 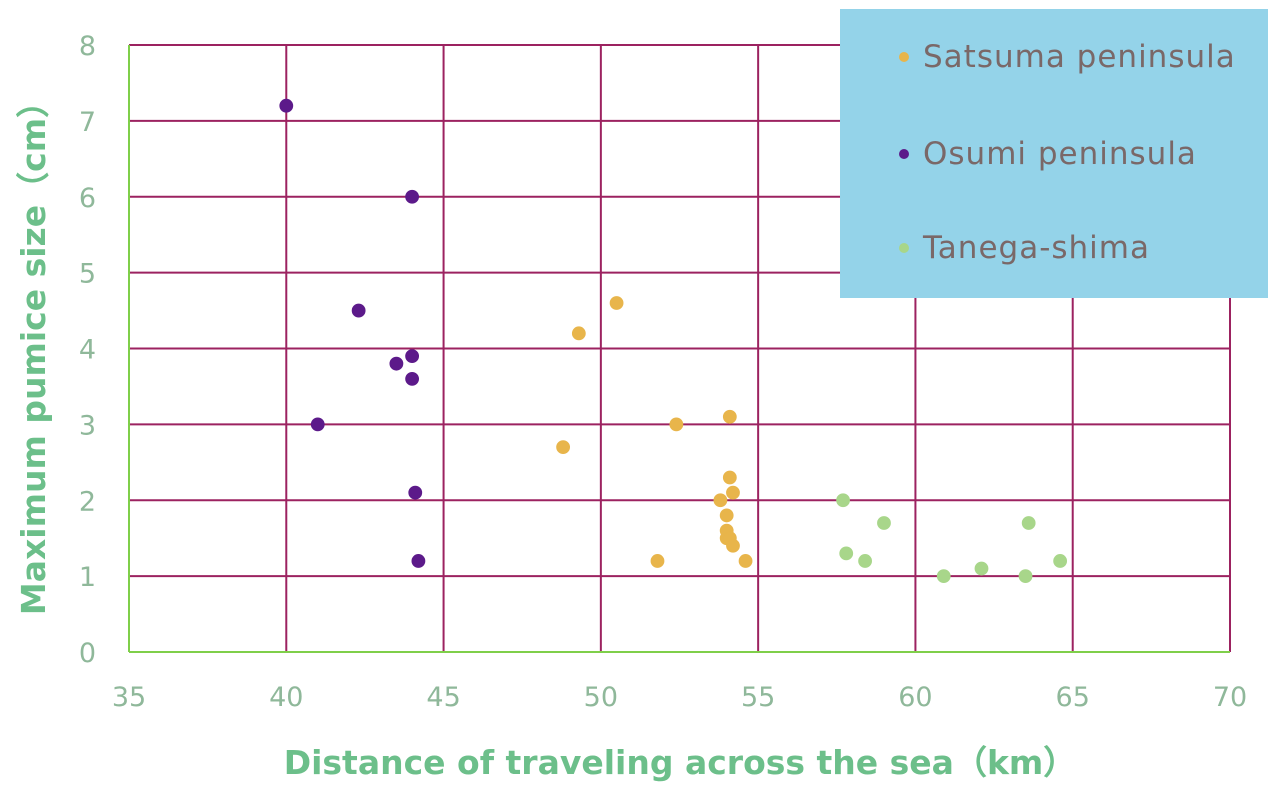 What do you see at coordinates (286, 697) in the screenshot?
I see `x-tick-label: 40` at bounding box center [286, 697].